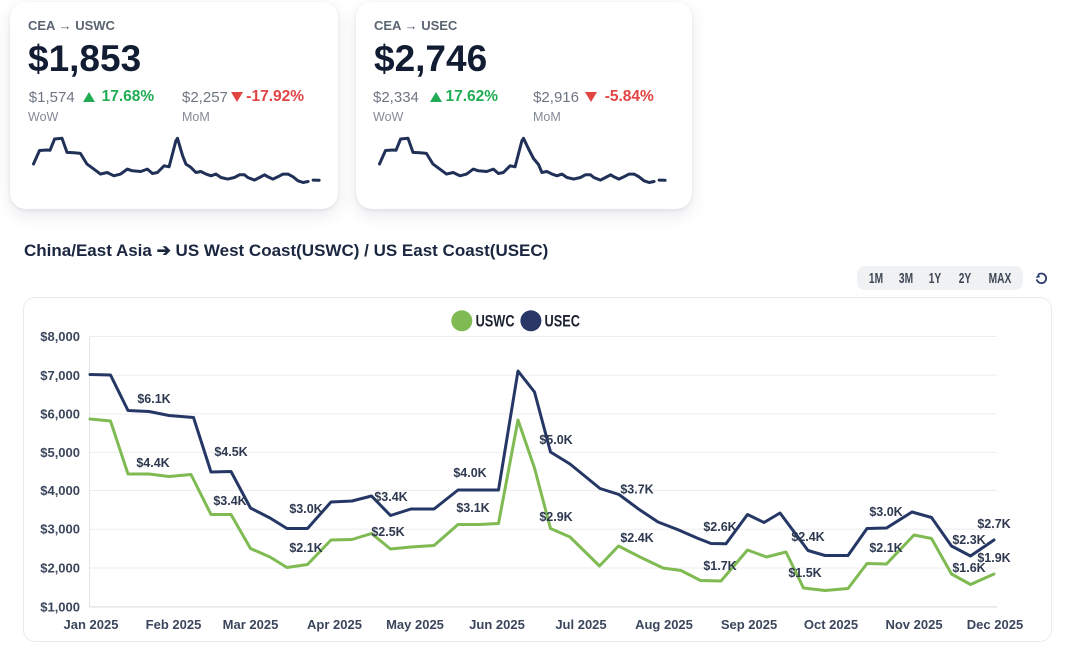 The width and height of the screenshot is (1075, 646). Describe the element at coordinates (60, 529) in the screenshot. I see `svg-text: $3,000` at that location.